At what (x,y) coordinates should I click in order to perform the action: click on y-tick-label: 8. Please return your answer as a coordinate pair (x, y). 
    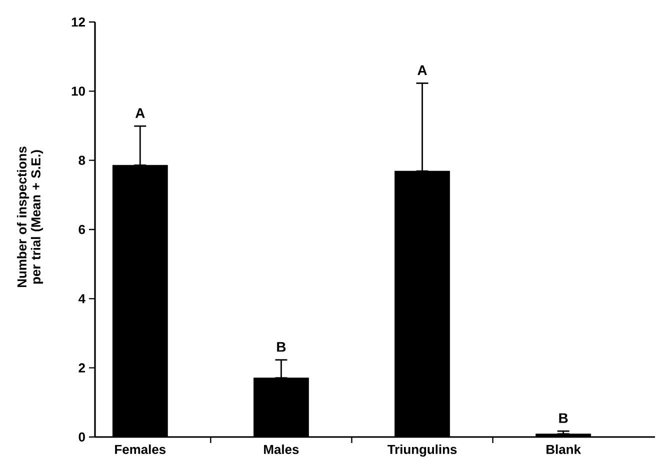
    Looking at the image, I should click on (82, 160).